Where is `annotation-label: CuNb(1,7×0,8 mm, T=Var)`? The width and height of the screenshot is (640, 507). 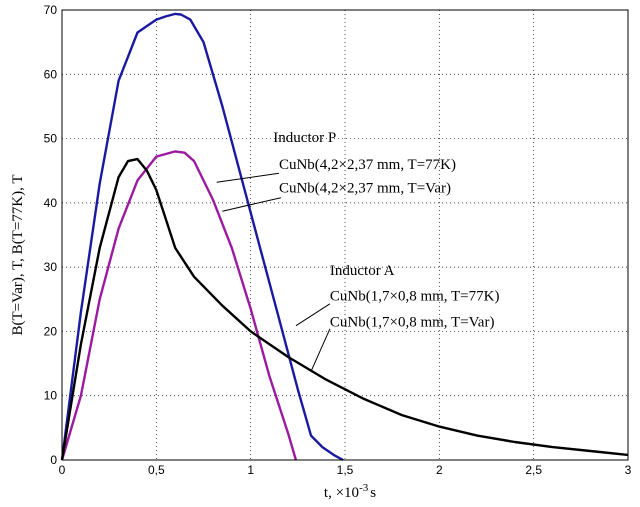 annotation-label: CuNb(1,7×0,8 mm, T=Var) is located at coordinates (412, 322).